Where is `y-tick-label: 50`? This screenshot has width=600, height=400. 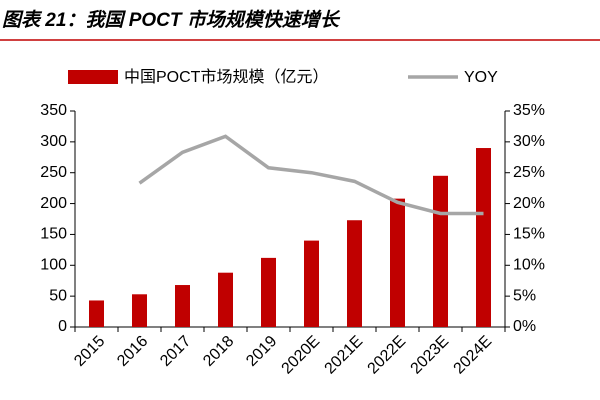 y-tick-label: 50 is located at coordinates (58, 295).